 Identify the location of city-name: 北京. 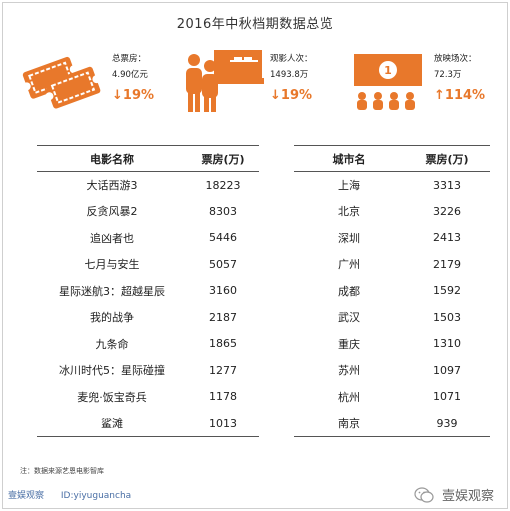
(349, 212).